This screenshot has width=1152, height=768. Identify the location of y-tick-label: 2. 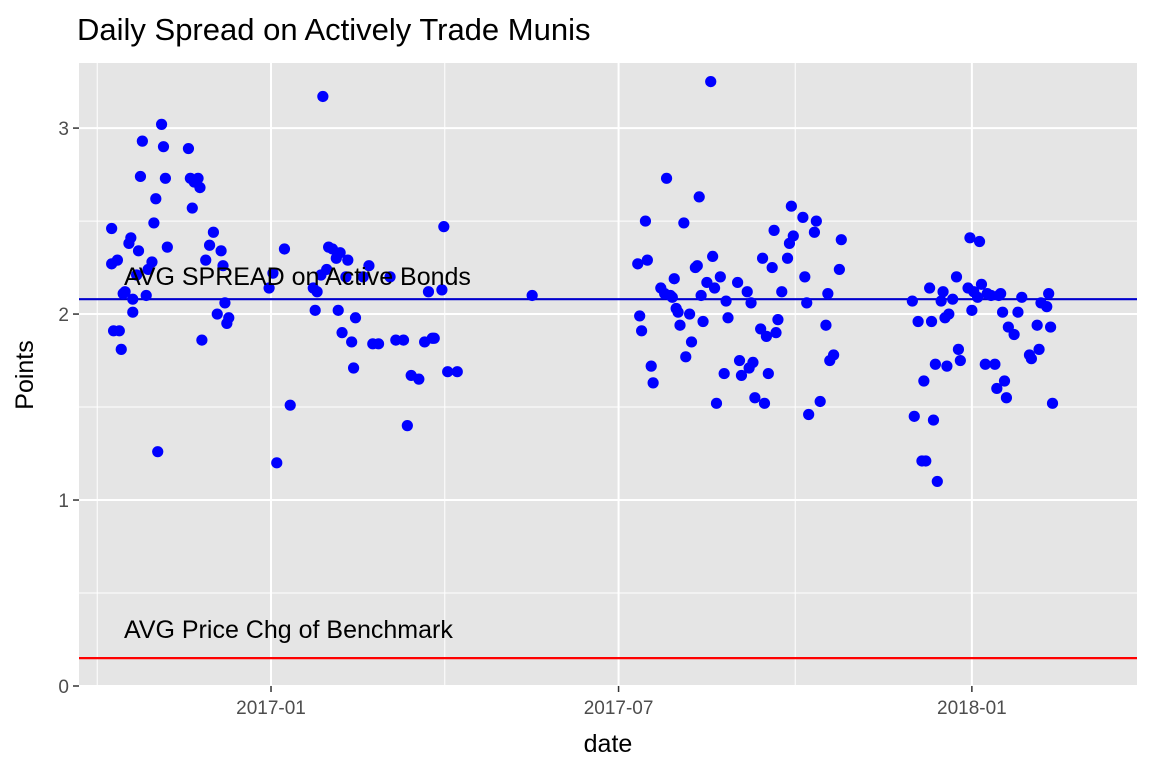
(63, 315).